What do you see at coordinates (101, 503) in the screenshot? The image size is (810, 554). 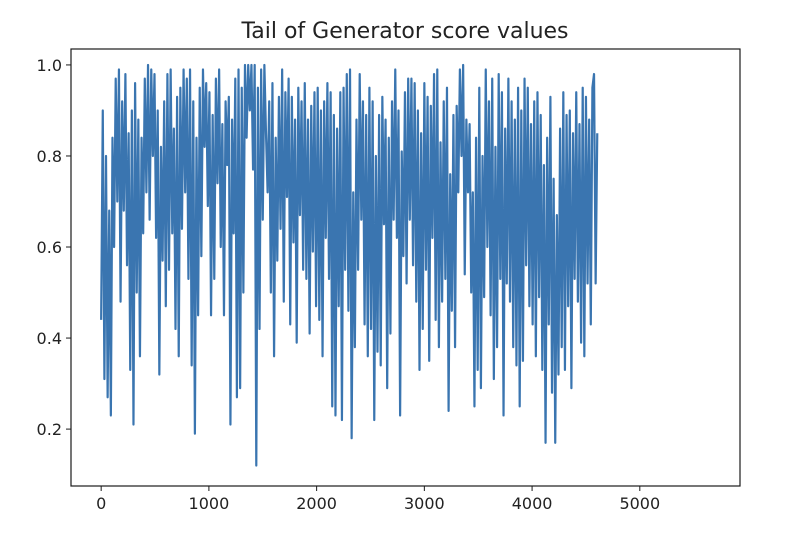 I see `x-tick-label: 0` at bounding box center [101, 503].